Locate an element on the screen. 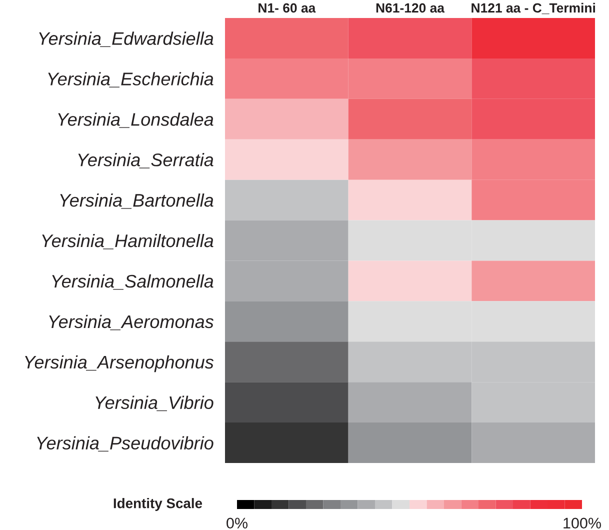  color-bar-label: 100% is located at coordinates (582, 523).